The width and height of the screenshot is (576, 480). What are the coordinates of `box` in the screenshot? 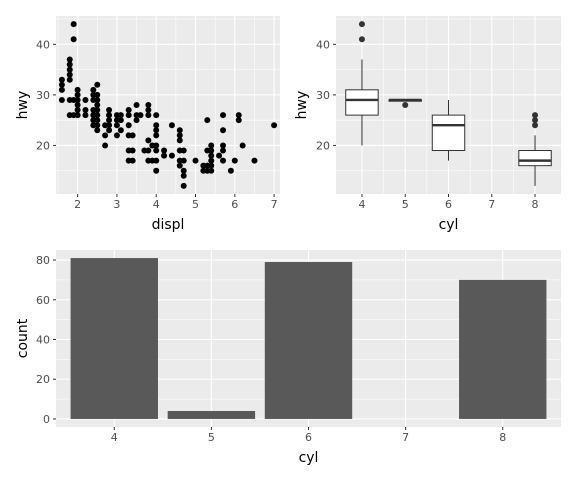 It's located at (448, 133).